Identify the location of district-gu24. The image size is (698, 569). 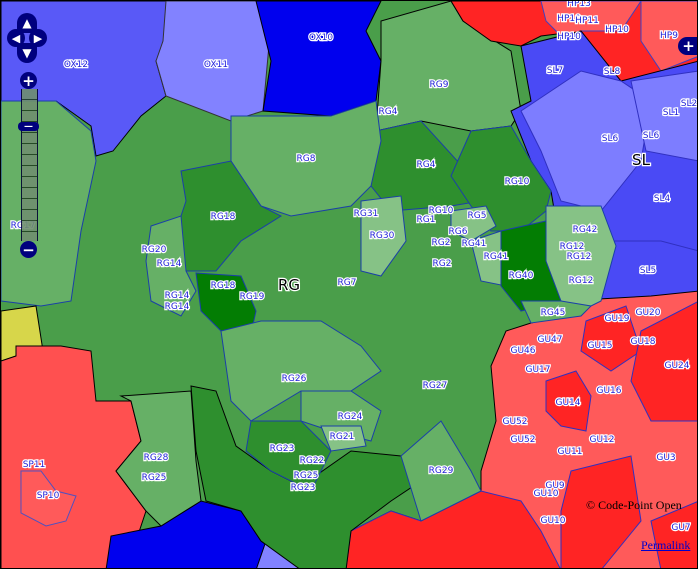
(664, 361).